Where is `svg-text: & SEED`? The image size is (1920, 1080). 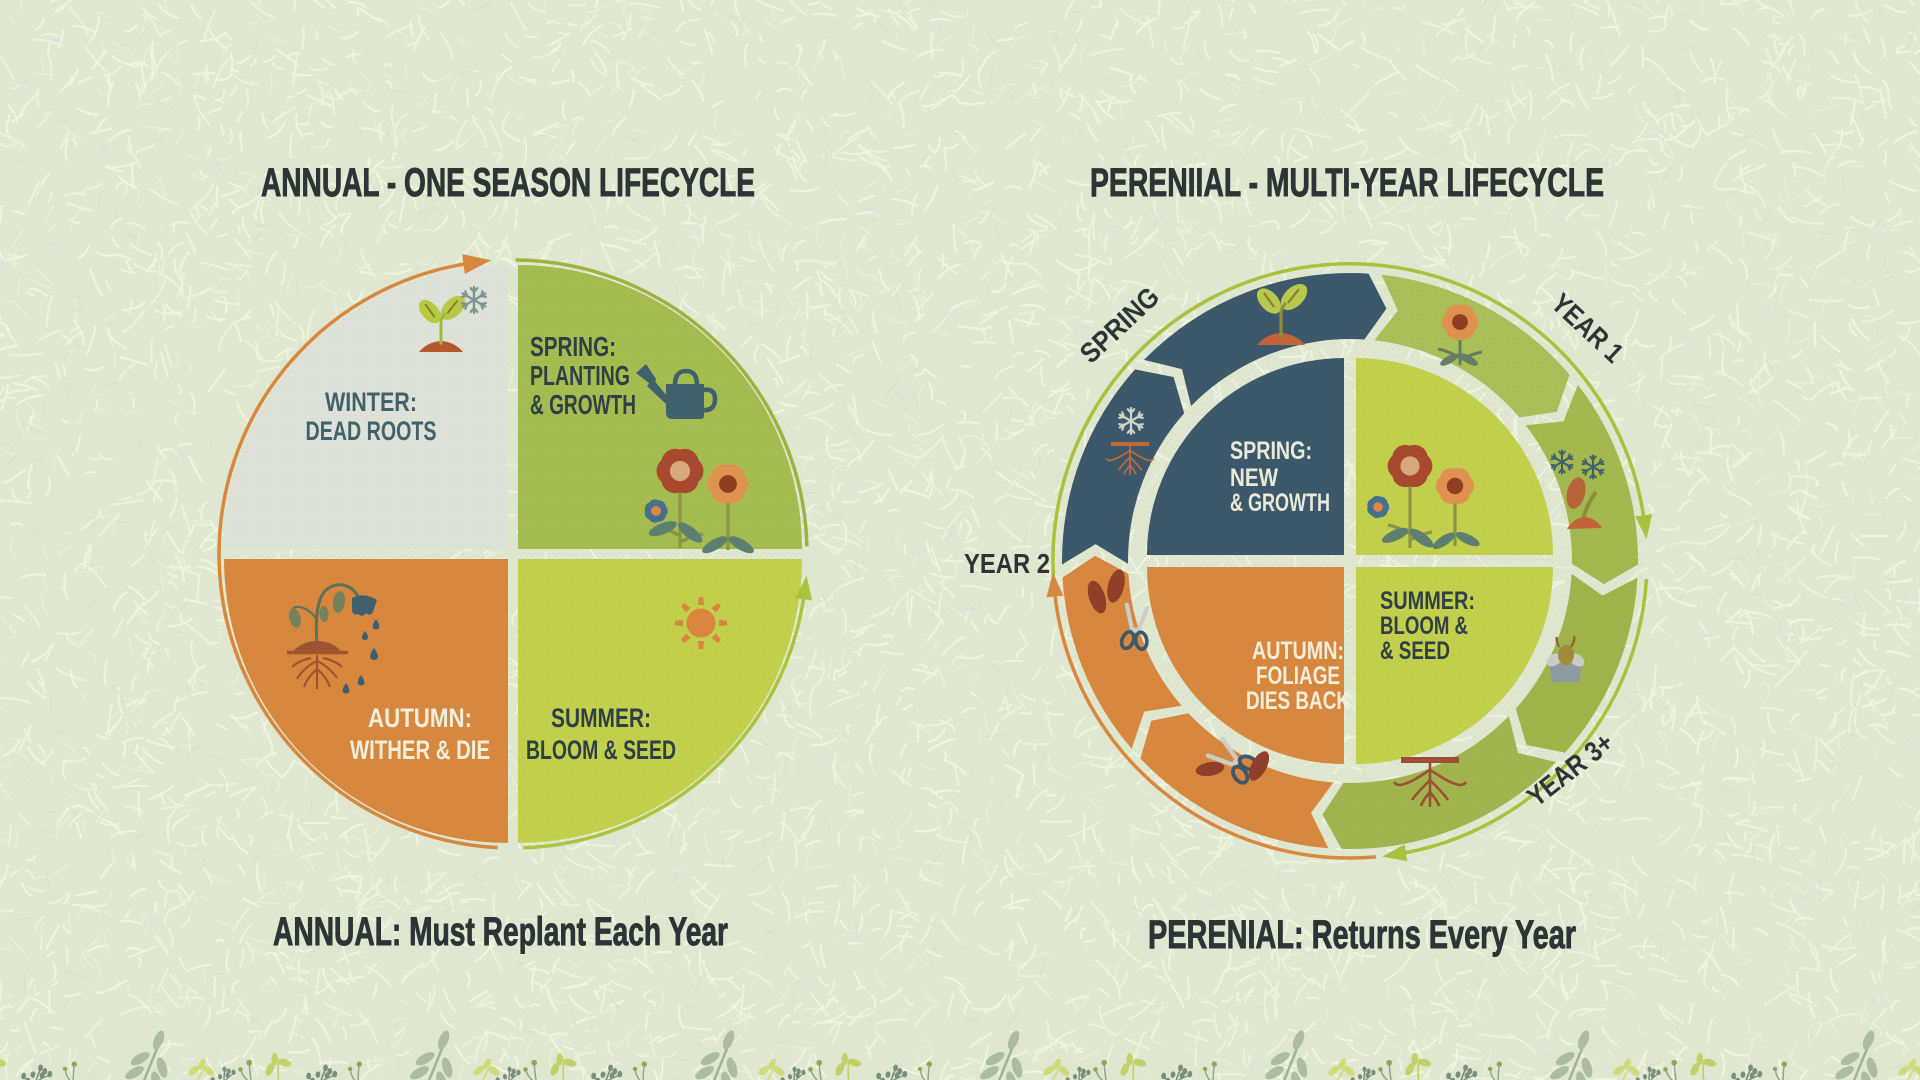
svg-text: & SEED is located at coordinates (1415, 651).